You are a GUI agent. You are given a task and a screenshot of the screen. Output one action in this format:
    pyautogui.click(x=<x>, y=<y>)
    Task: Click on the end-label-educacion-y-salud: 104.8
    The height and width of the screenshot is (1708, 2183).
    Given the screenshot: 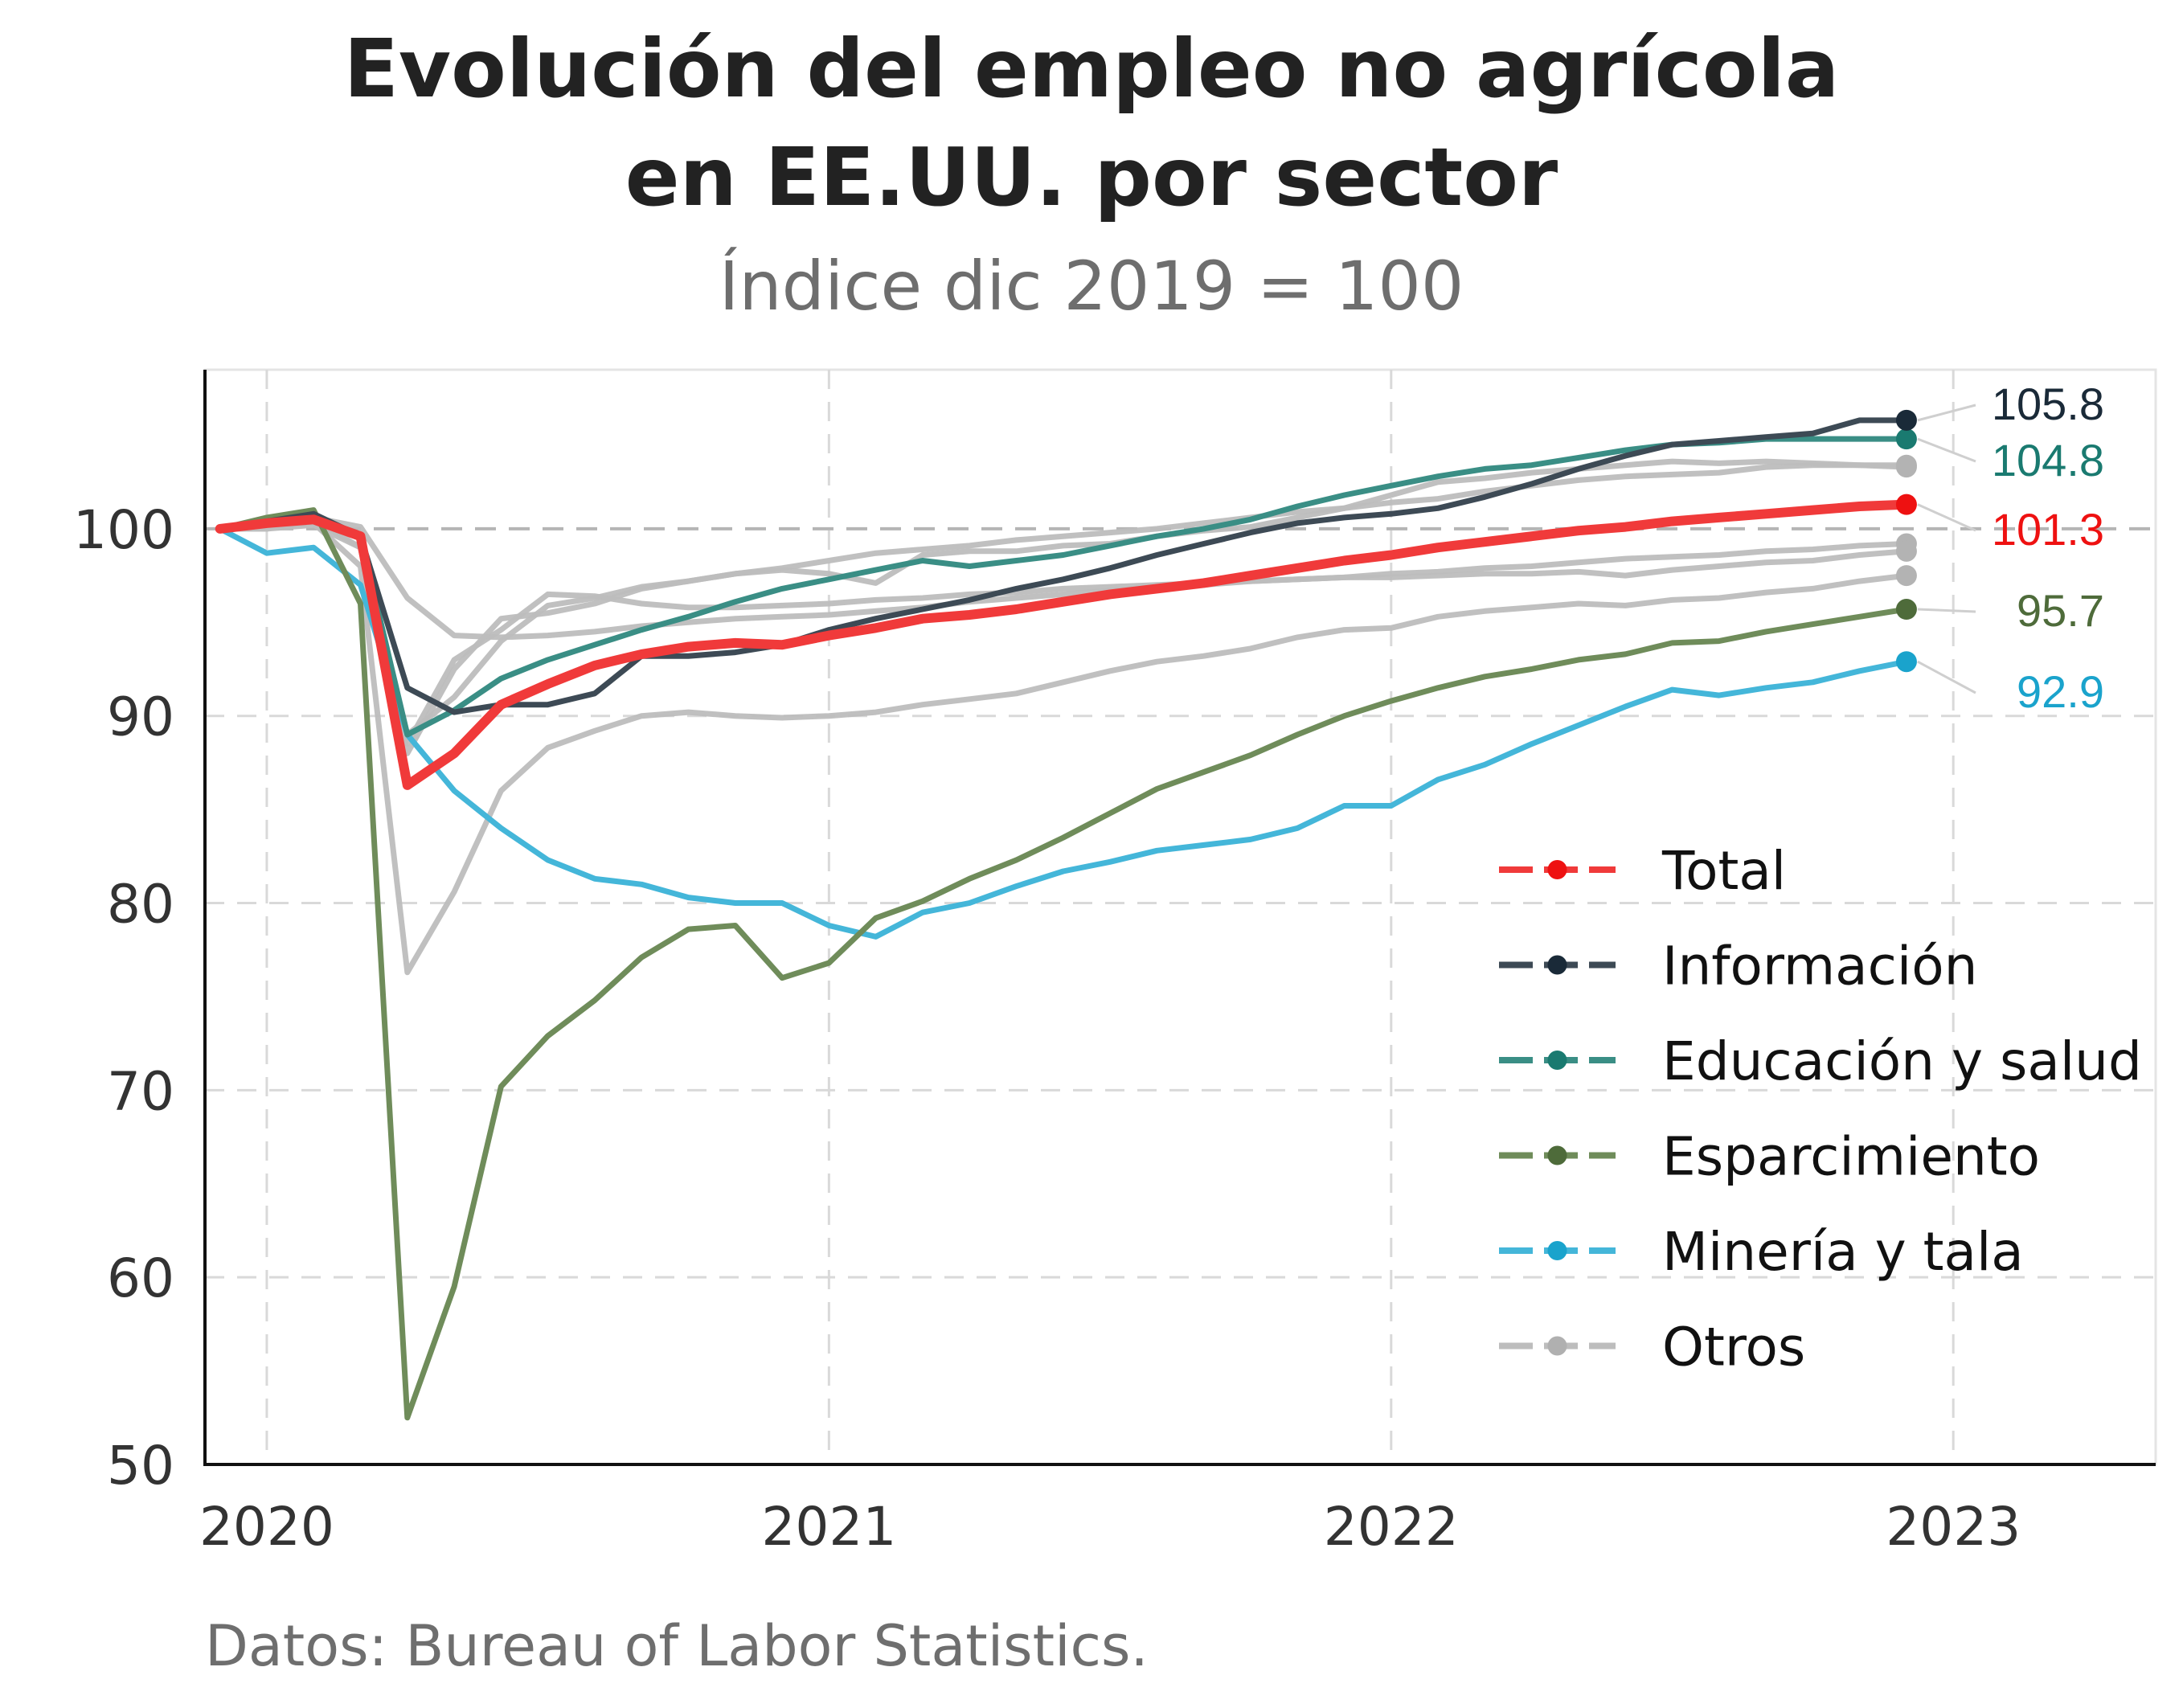 What is the action you would take?
    pyautogui.click(x=2048, y=460)
    